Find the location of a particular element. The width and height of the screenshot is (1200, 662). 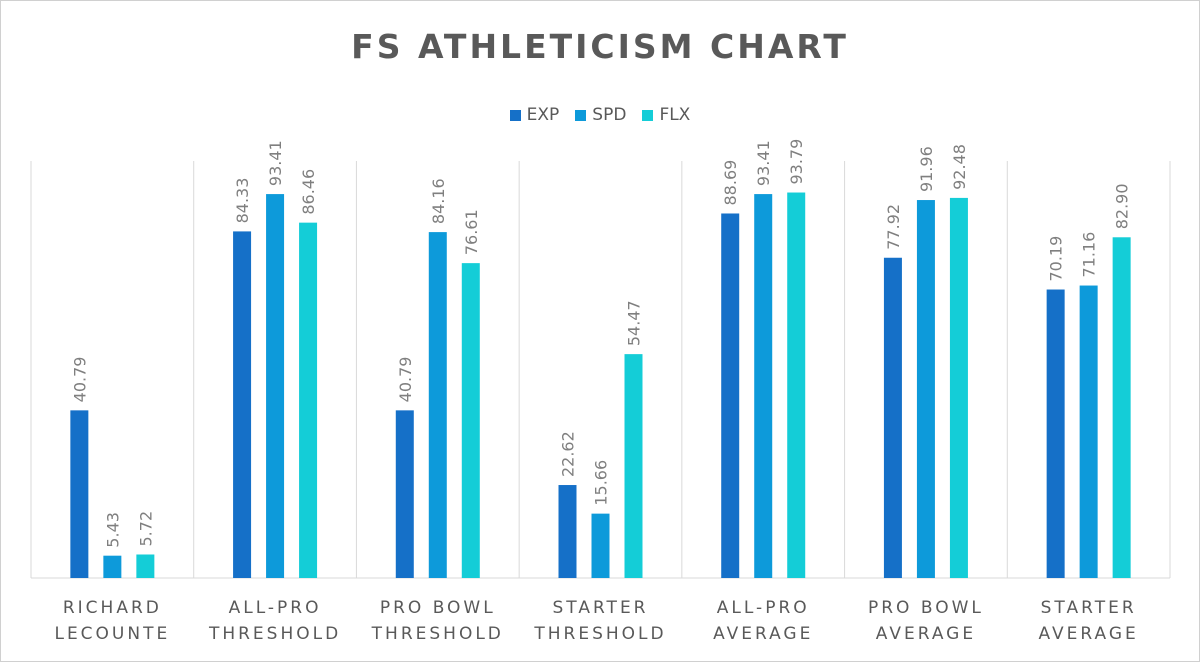

category-label-6-line-1: AVERAGE is located at coordinates (1089, 634).